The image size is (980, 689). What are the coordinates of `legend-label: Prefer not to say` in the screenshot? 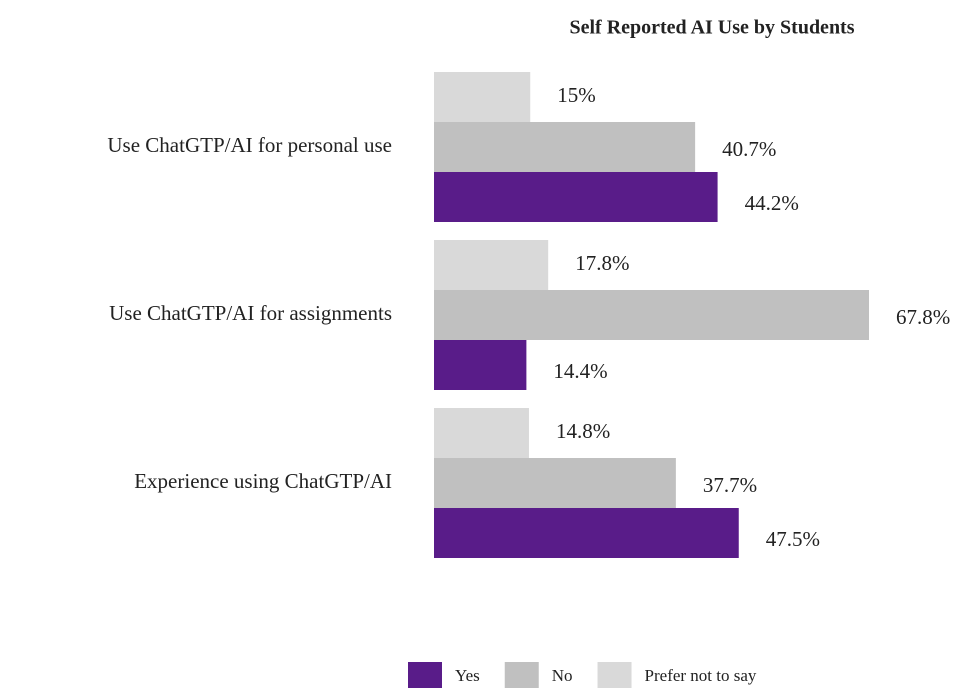 It's located at (701, 675).